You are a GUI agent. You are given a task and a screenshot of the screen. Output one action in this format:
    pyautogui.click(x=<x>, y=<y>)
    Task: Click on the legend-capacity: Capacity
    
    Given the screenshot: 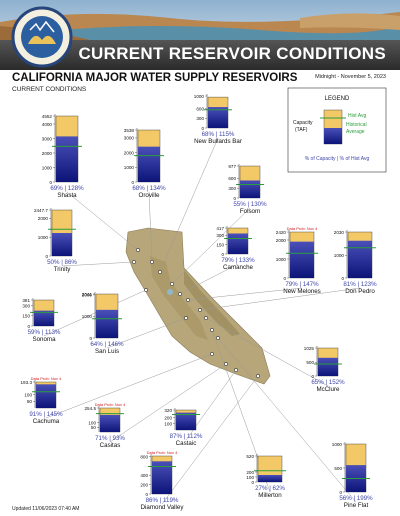 What is the action you would take?
    pyautogui.click(x=303, y=123)
    